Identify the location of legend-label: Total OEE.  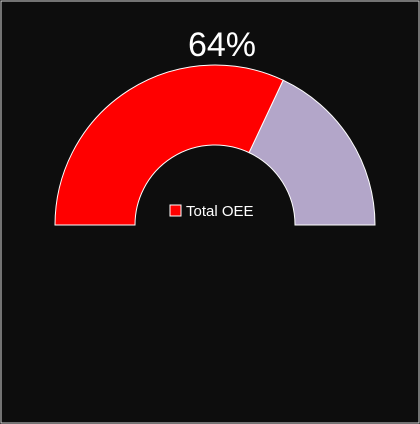
(220, 211).